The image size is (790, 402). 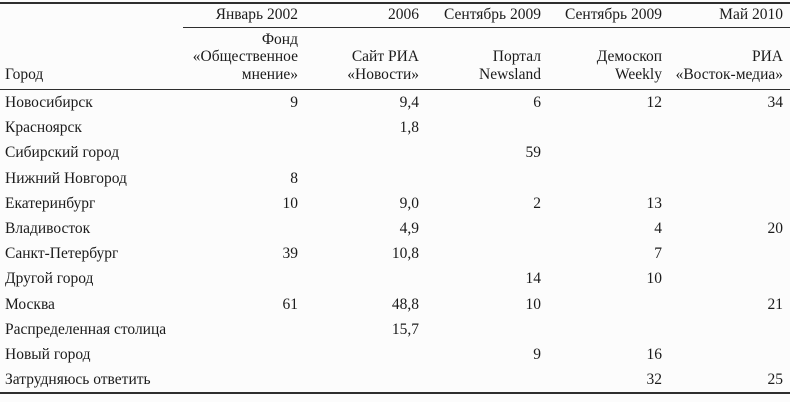 I want to click on value-cell: 12, so click(x=654, y=102).